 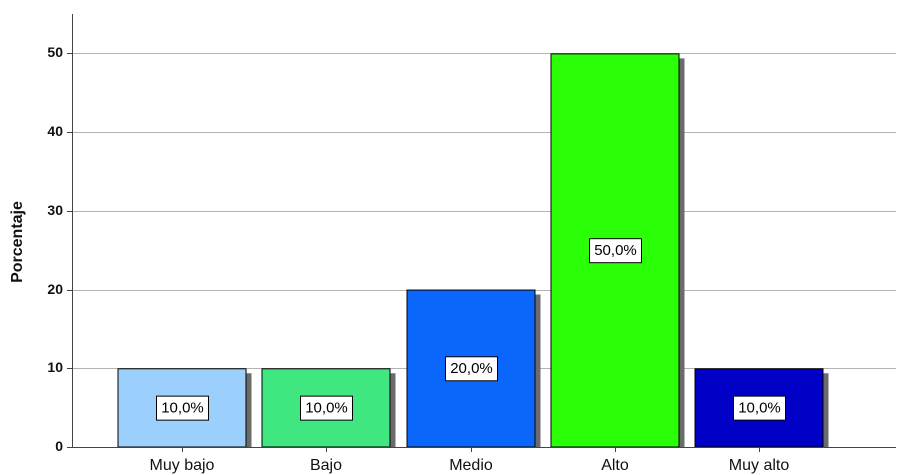 I want to click on data-label: 20,0%, so click(x=471, y=368).